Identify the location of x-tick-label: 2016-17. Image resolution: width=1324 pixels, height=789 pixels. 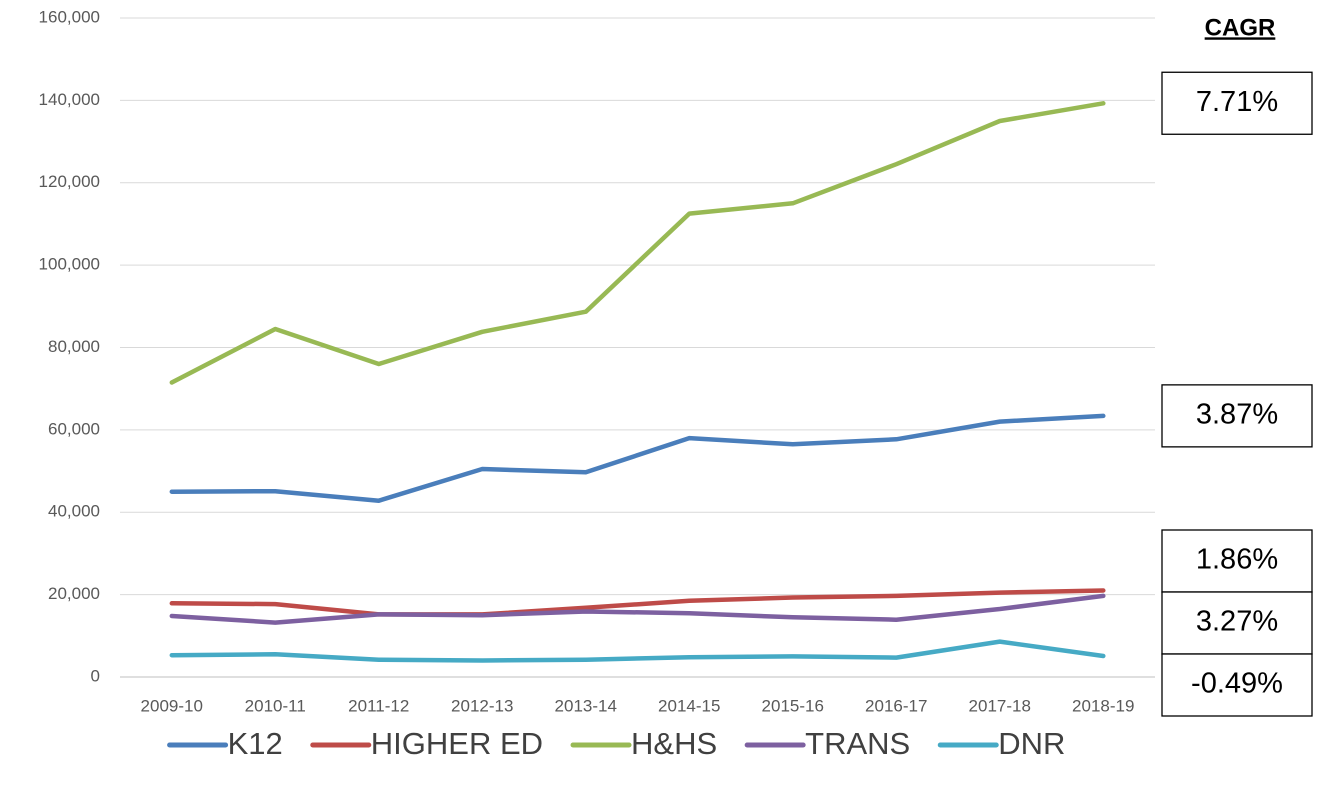
(896, 705).